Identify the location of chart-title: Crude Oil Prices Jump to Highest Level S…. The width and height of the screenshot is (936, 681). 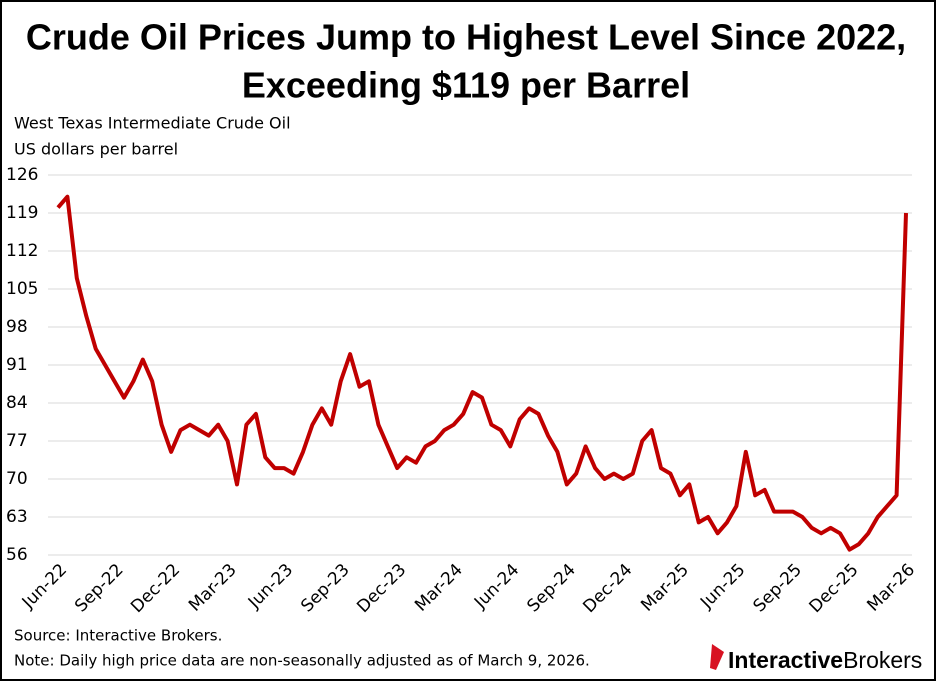
(466, 37).